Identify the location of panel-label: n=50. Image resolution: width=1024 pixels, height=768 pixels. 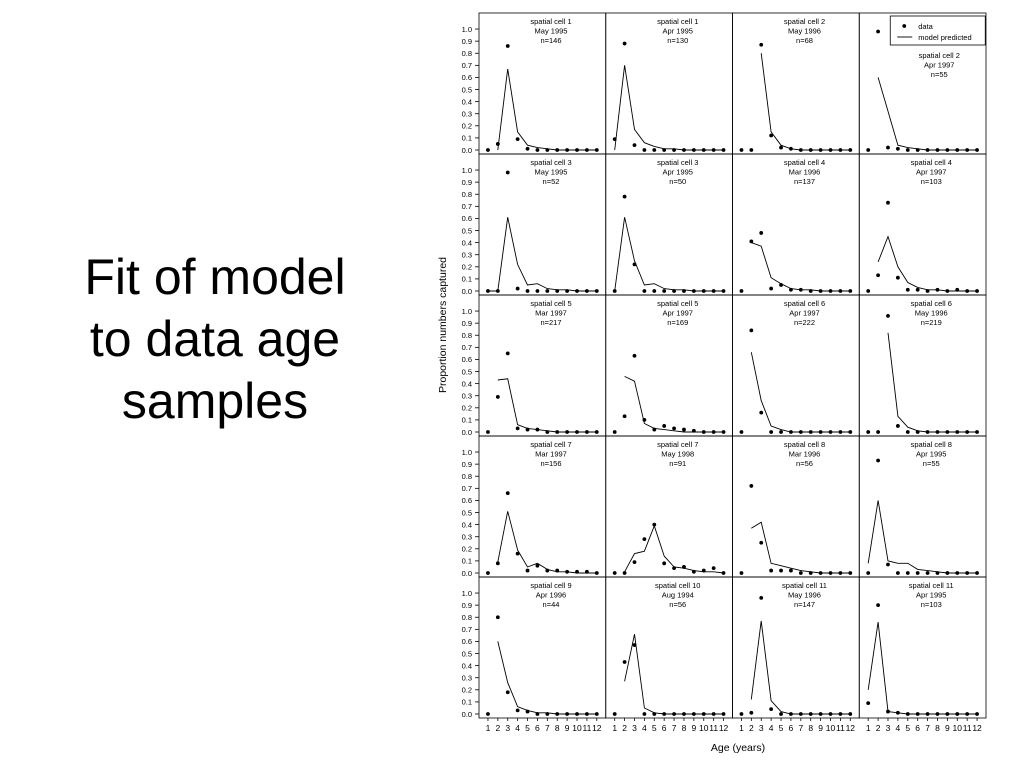
(677, 181).